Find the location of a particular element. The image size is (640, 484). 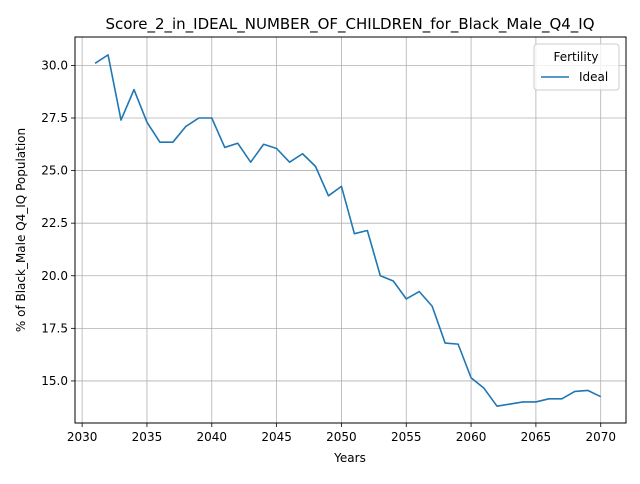

y-tick-label: 30.0 is located at coordinates (54, 65).